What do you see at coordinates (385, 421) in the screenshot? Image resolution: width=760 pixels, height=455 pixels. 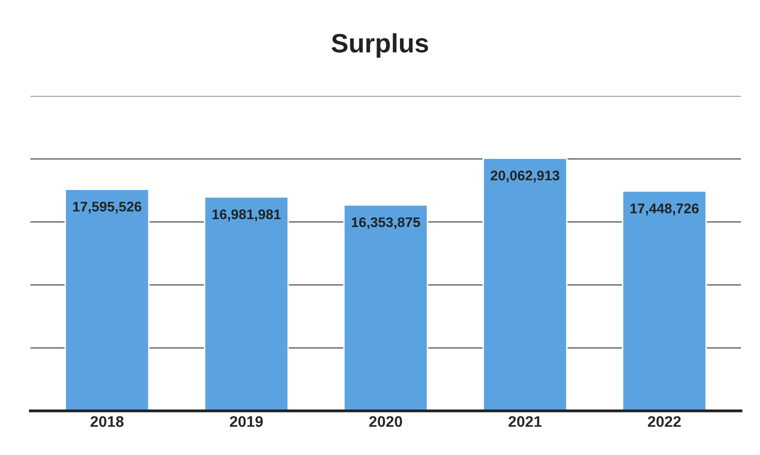 I see `x-tick-label: 2020` at bounding box center [385, 421].